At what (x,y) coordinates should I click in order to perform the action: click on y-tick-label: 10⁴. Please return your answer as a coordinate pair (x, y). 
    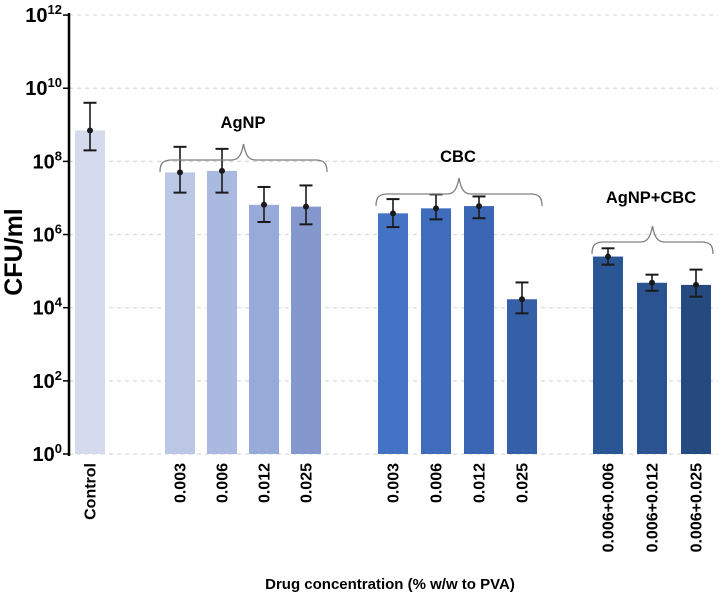
    Looking at the image, I should click on (48, 307).